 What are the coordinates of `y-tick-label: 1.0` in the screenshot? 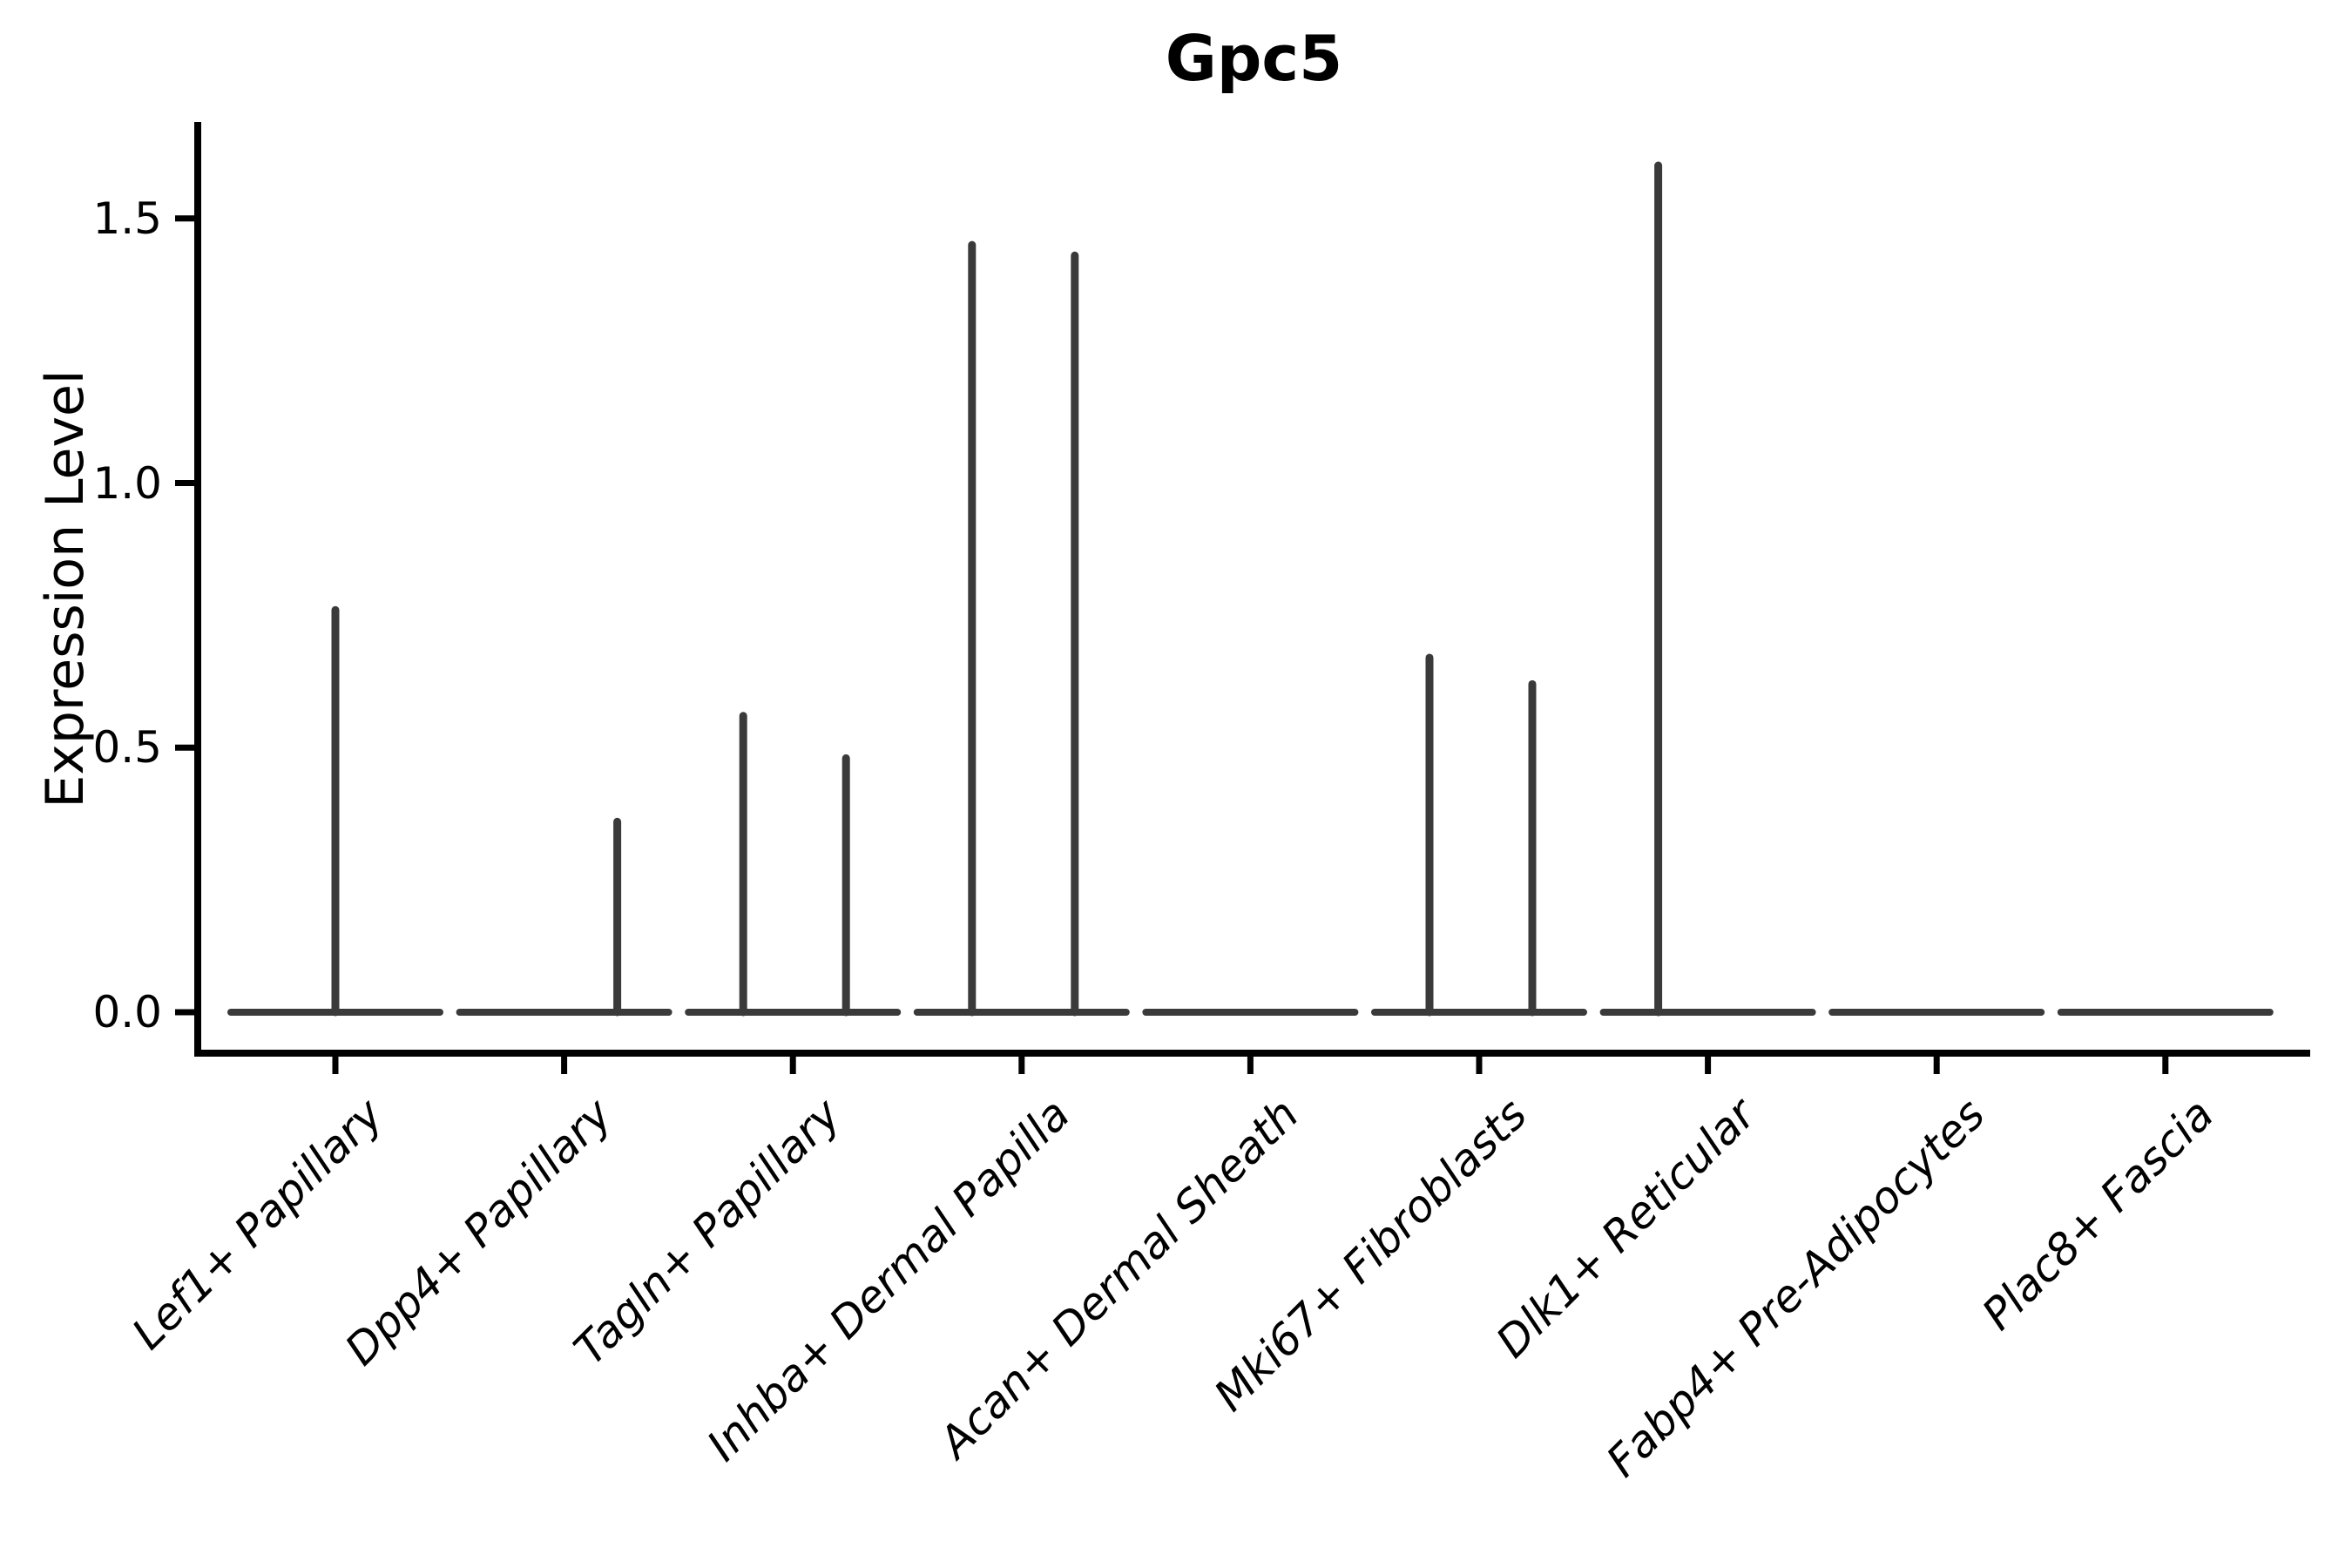 It's located at (127, 483).